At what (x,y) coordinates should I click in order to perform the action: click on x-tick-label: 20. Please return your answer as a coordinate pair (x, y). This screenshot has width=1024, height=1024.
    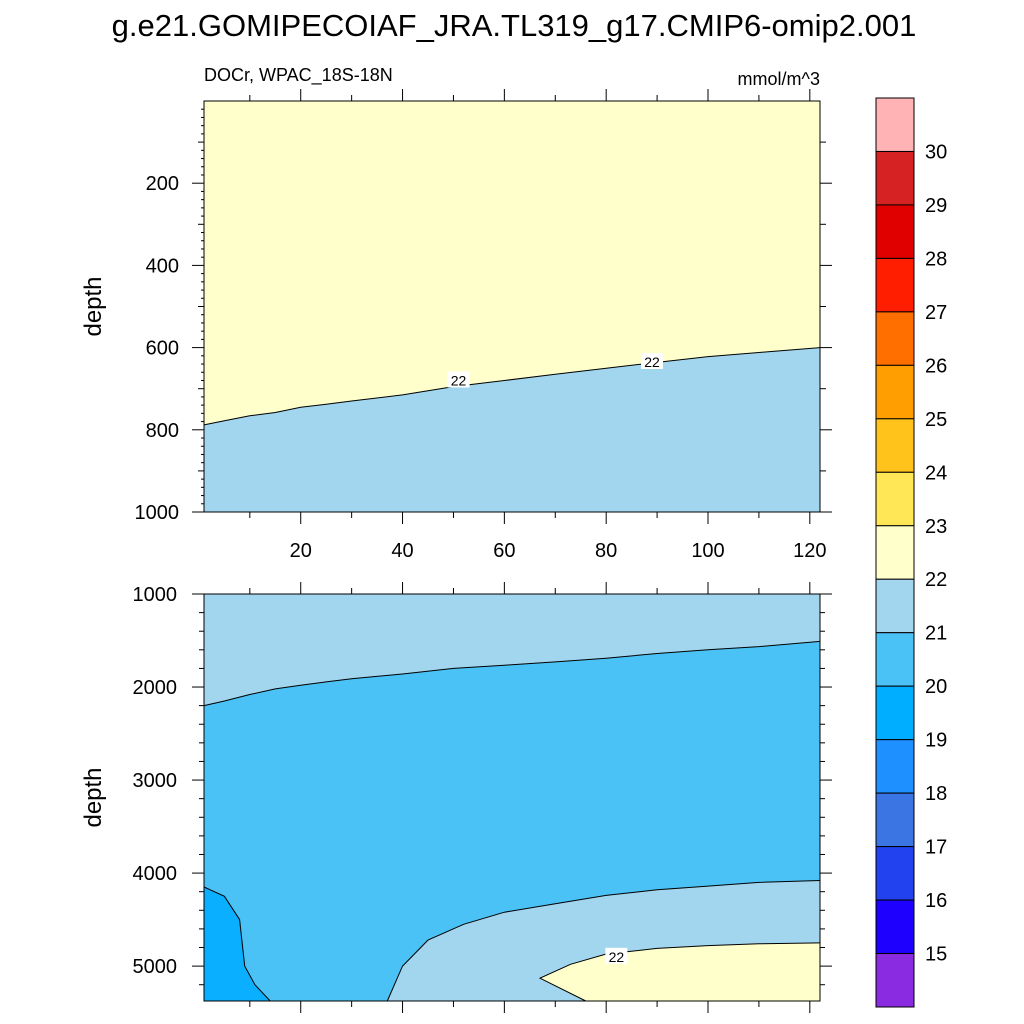
    Looking at the image, I should click on (301, 551).